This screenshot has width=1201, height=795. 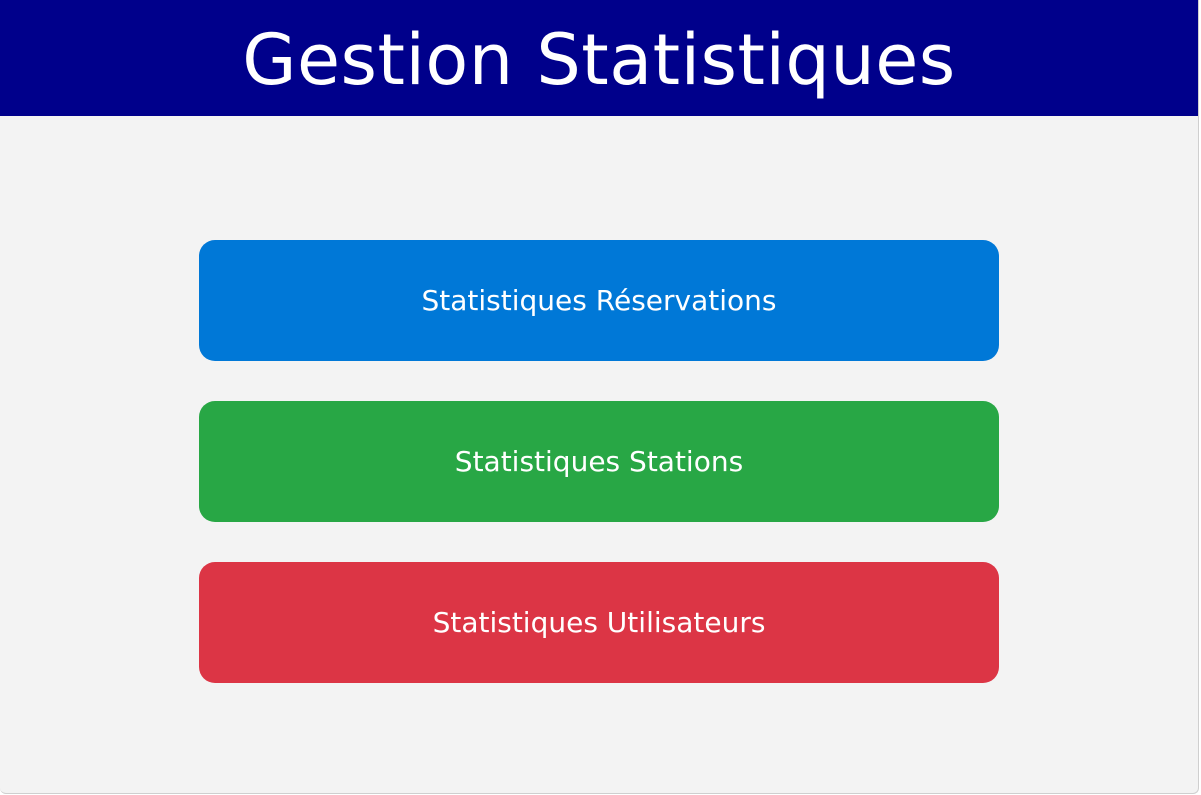 What do you see at coordinates (599, 300) in the screenshot?
I see `reservations-stats-button: Statistiques Réservations` at bounding box center [599, 300].